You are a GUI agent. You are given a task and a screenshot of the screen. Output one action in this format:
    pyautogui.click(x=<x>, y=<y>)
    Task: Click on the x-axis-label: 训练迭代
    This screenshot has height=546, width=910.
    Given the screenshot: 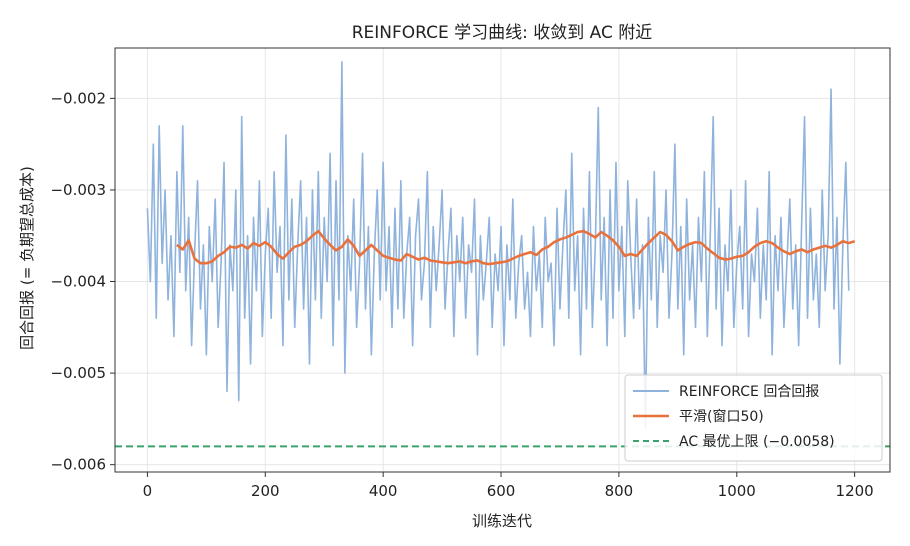 What is the action you would take?
    pyautogui.click(x=502, y=521)
    